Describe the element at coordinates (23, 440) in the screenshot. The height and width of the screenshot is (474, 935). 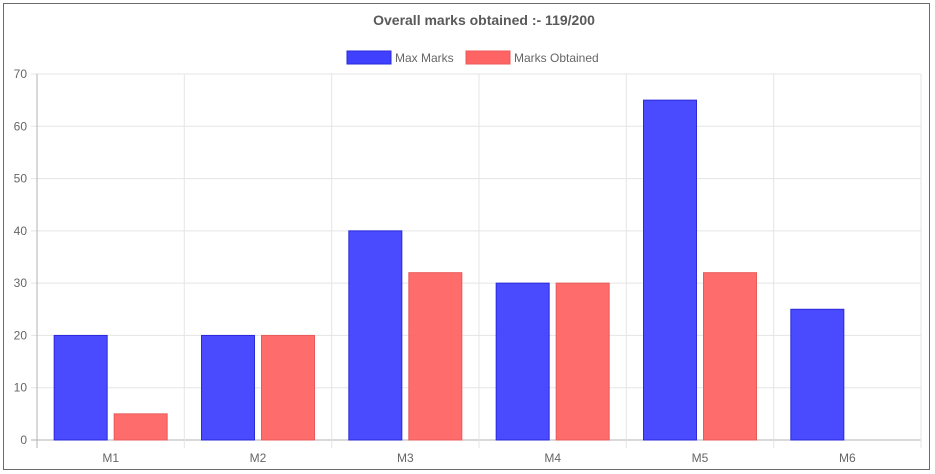
I see `y-tick-label: 0` at that location.